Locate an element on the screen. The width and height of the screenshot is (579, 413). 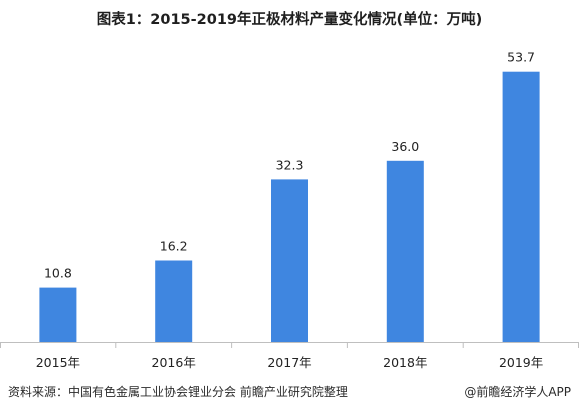
data-label-3: 36.0 is located at coordinates (405, 146).